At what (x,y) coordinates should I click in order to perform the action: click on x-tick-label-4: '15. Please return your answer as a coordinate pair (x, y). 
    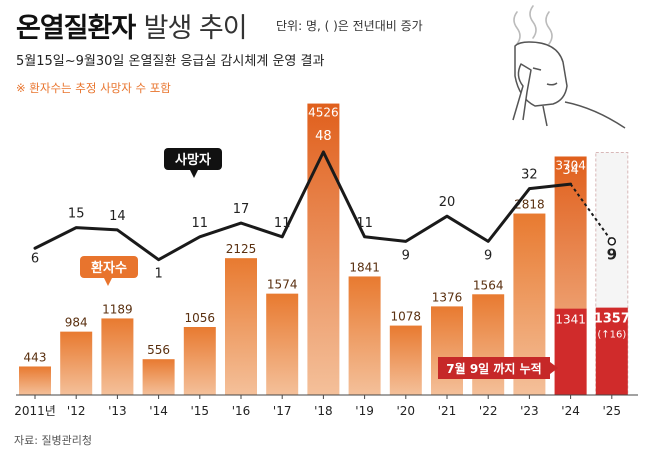
    Looking at the image, I should click on (200, 411).